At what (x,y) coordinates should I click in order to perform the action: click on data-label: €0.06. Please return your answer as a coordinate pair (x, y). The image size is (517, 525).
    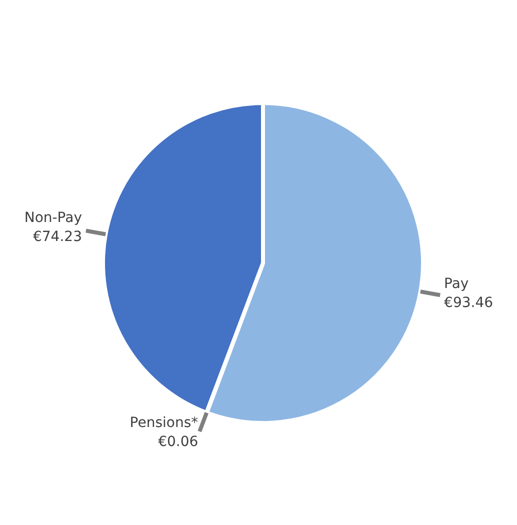
    Looking at the image, I should click on (178, 442).